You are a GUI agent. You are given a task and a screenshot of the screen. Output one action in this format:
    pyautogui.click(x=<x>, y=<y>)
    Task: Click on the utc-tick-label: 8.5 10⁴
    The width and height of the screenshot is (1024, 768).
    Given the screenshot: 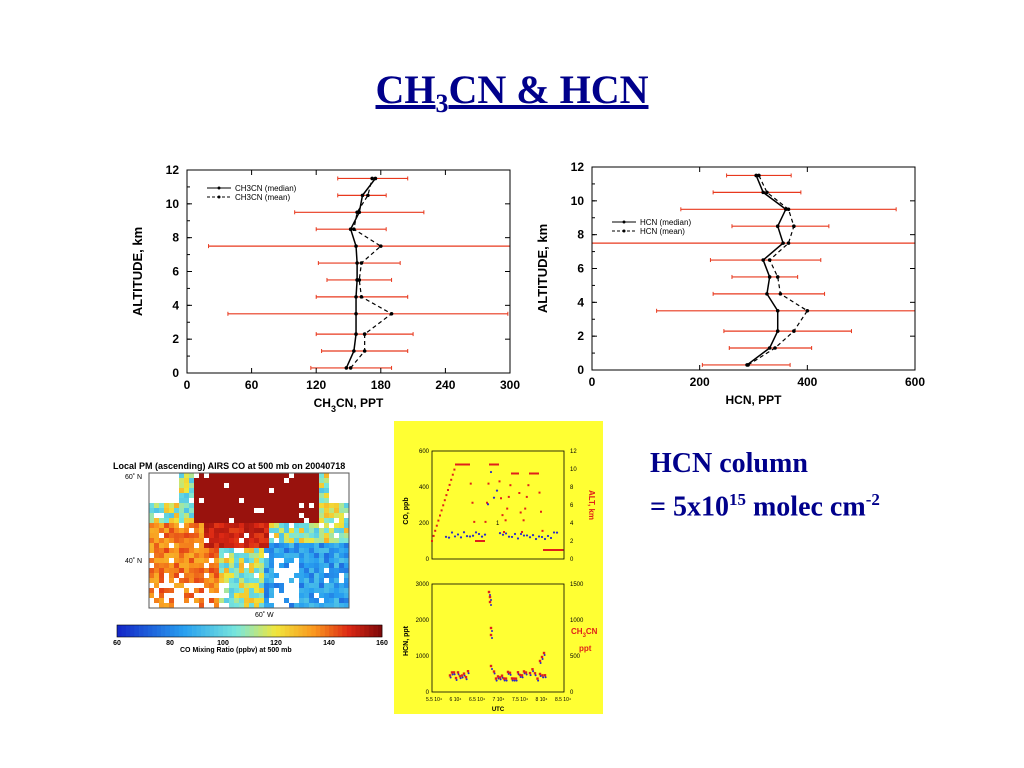 What is the action you would take?
    pyautogui.click(x=563, y=700)
    